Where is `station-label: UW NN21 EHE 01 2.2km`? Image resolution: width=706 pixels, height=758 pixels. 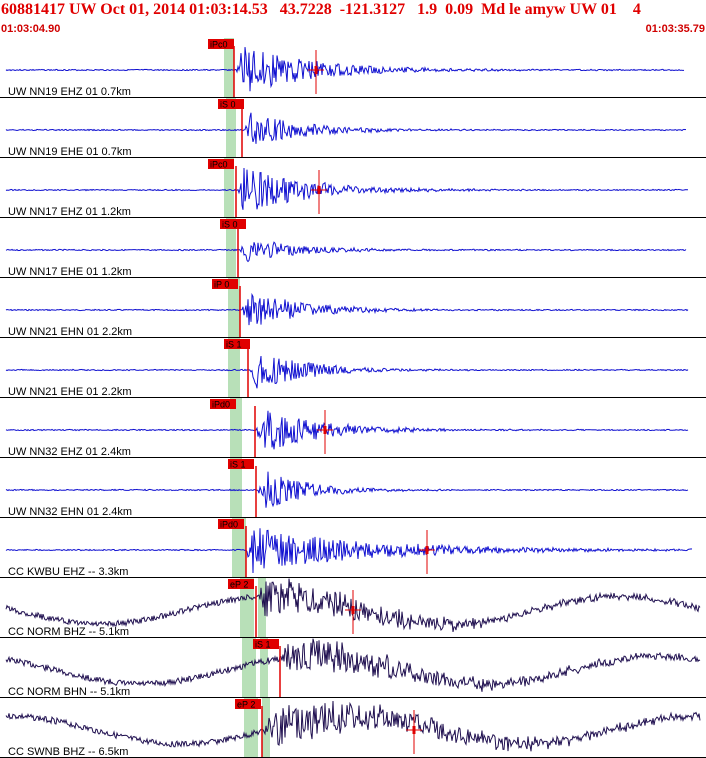 station-label: UW NN21 EHE 01 2.2km is located at coordinates (69, 392).